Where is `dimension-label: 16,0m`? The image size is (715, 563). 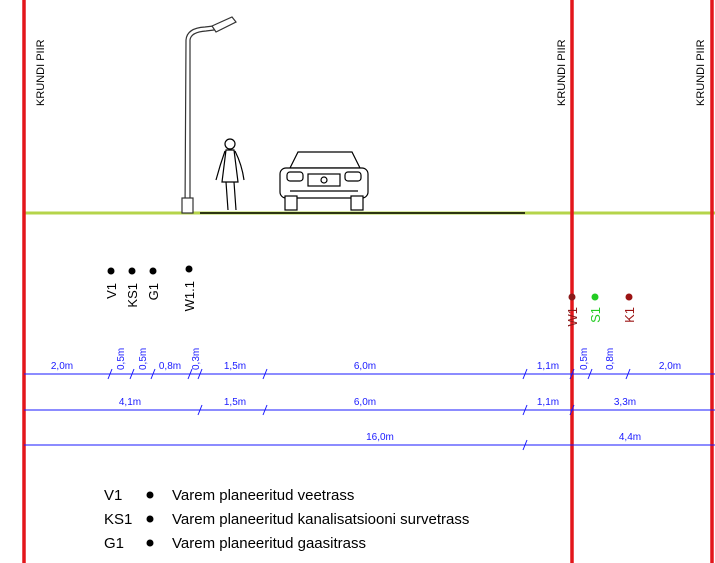 dimension-label: 16,0m is located at coordinates (380, 437).